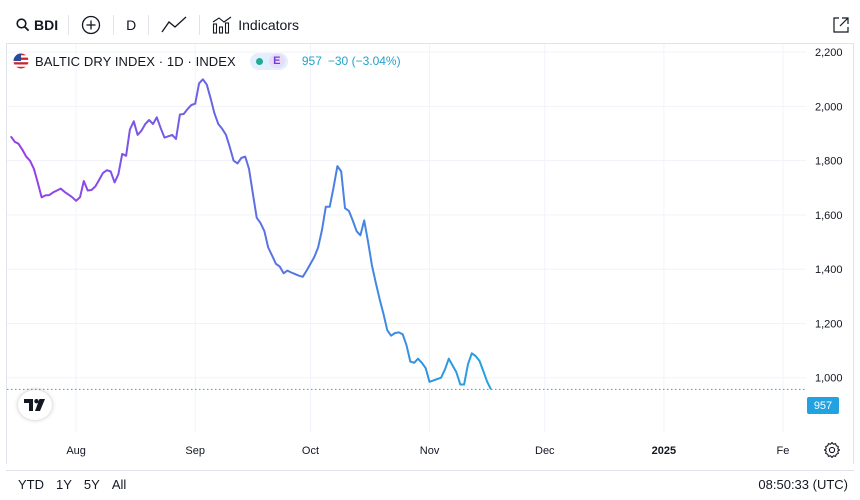 The height and width of the screenshot is (500, 860). What do you see at coordinates (823, 405) in the screenshot?
I see `last-price-tag: 957` at bounding box center [823, 405].